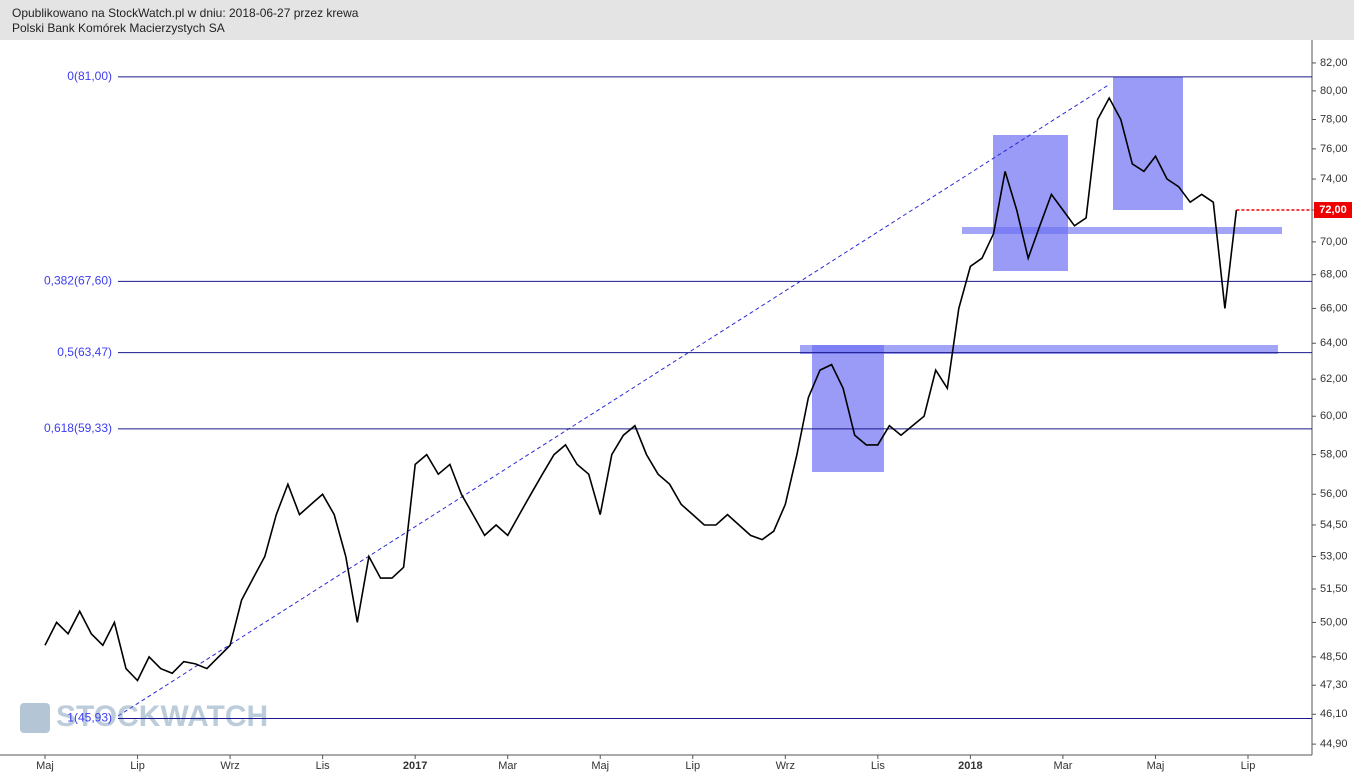 The image size is (1354, 773). I want to click on y-tick-label: 66,00, so click(1334, 308).